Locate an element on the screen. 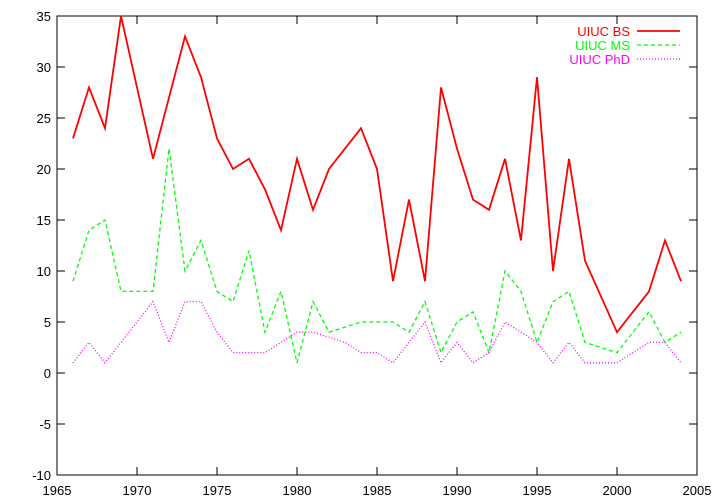 This screenshot has width=720, height=504. legend-label: UIUC MS is located at coordinates (602, 45).